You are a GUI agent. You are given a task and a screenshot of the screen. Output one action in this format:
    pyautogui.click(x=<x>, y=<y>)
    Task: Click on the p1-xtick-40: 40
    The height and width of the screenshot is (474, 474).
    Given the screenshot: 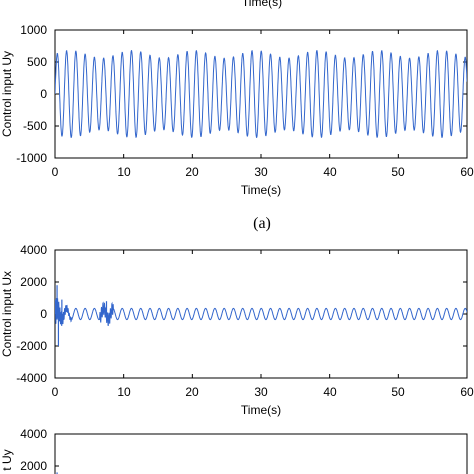 What is the action you would take?
    pyautogui.click(x=330, y=172)
    